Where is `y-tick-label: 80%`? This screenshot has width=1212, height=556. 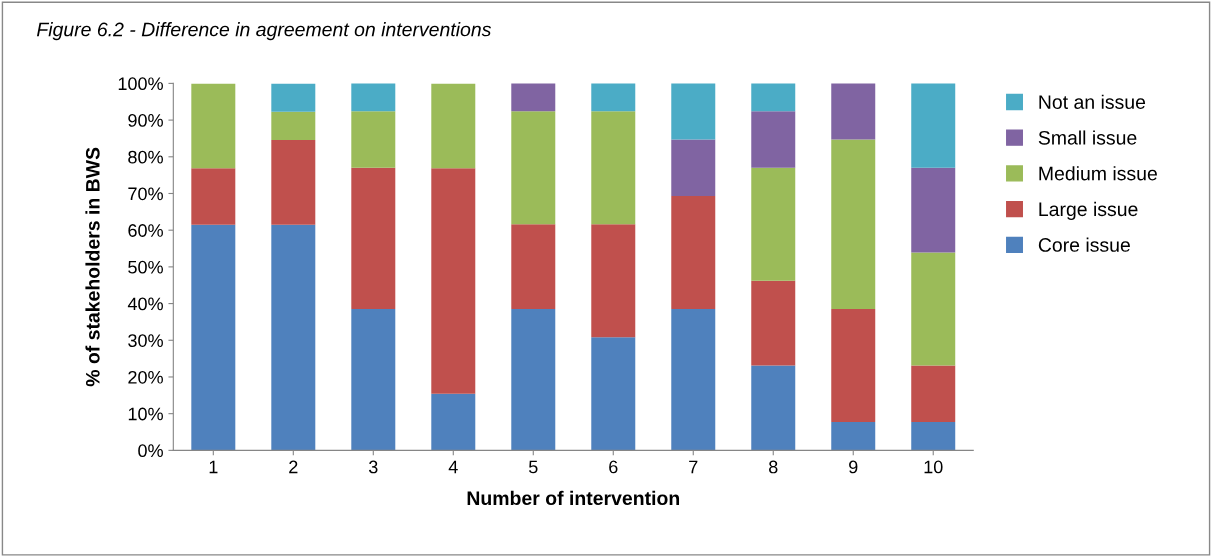 y-tick-label: 80% is located at coordinates (145, 157).